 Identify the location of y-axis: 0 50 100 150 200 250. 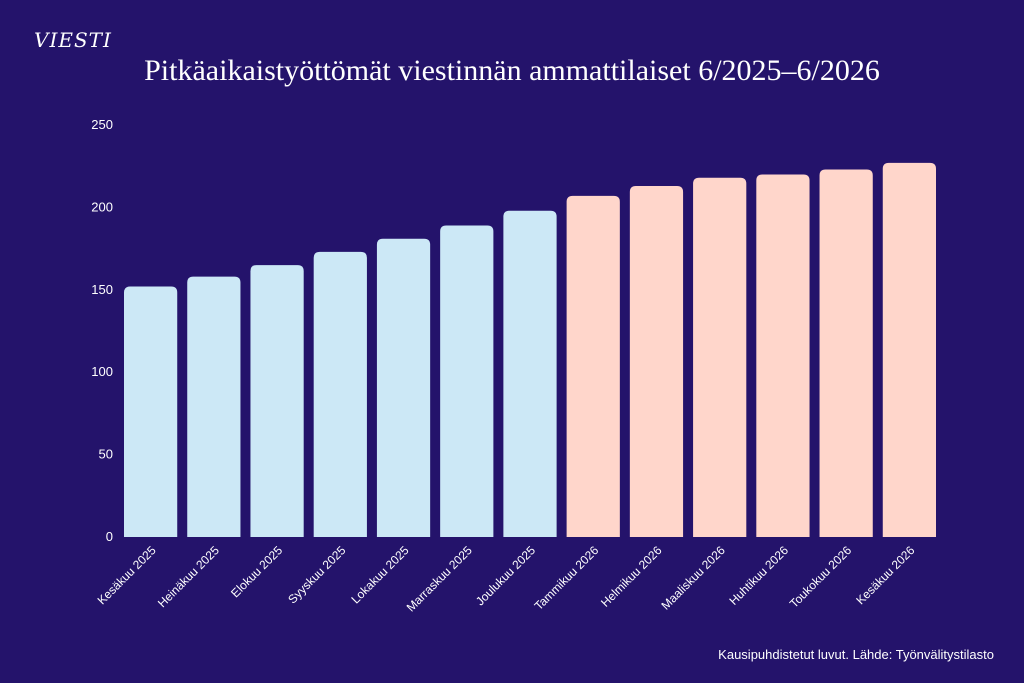
(102, 330).